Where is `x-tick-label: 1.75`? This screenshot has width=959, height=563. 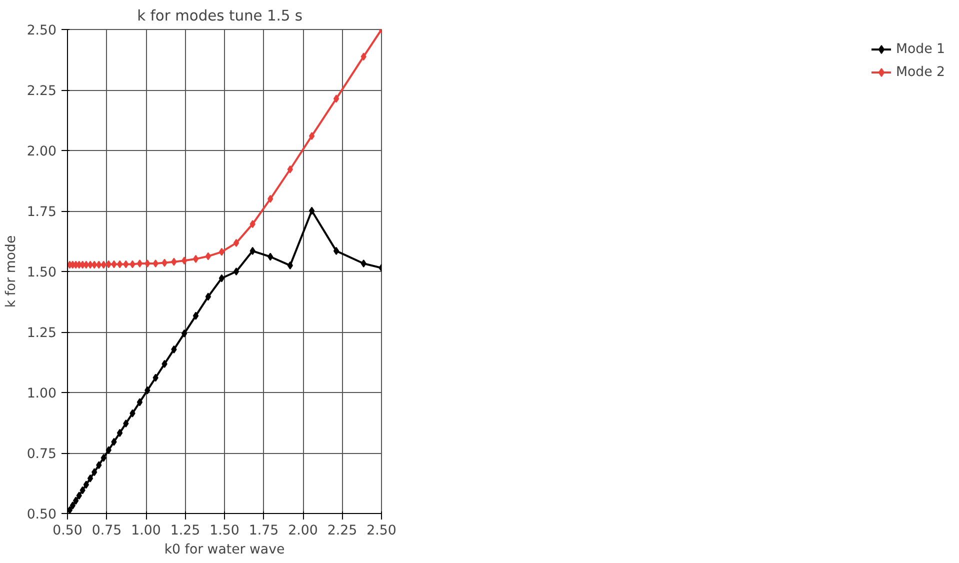 x-tick-label: 1.75 is located at coordinates (263, 531).